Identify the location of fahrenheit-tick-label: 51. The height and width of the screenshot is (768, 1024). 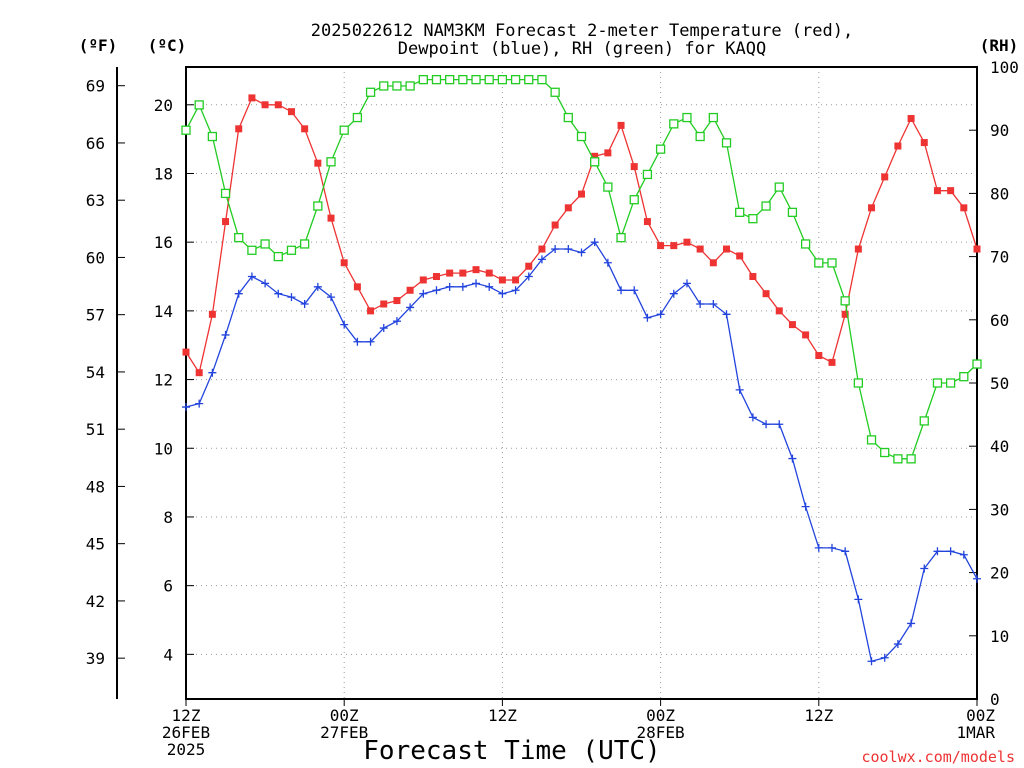
(95, 429).